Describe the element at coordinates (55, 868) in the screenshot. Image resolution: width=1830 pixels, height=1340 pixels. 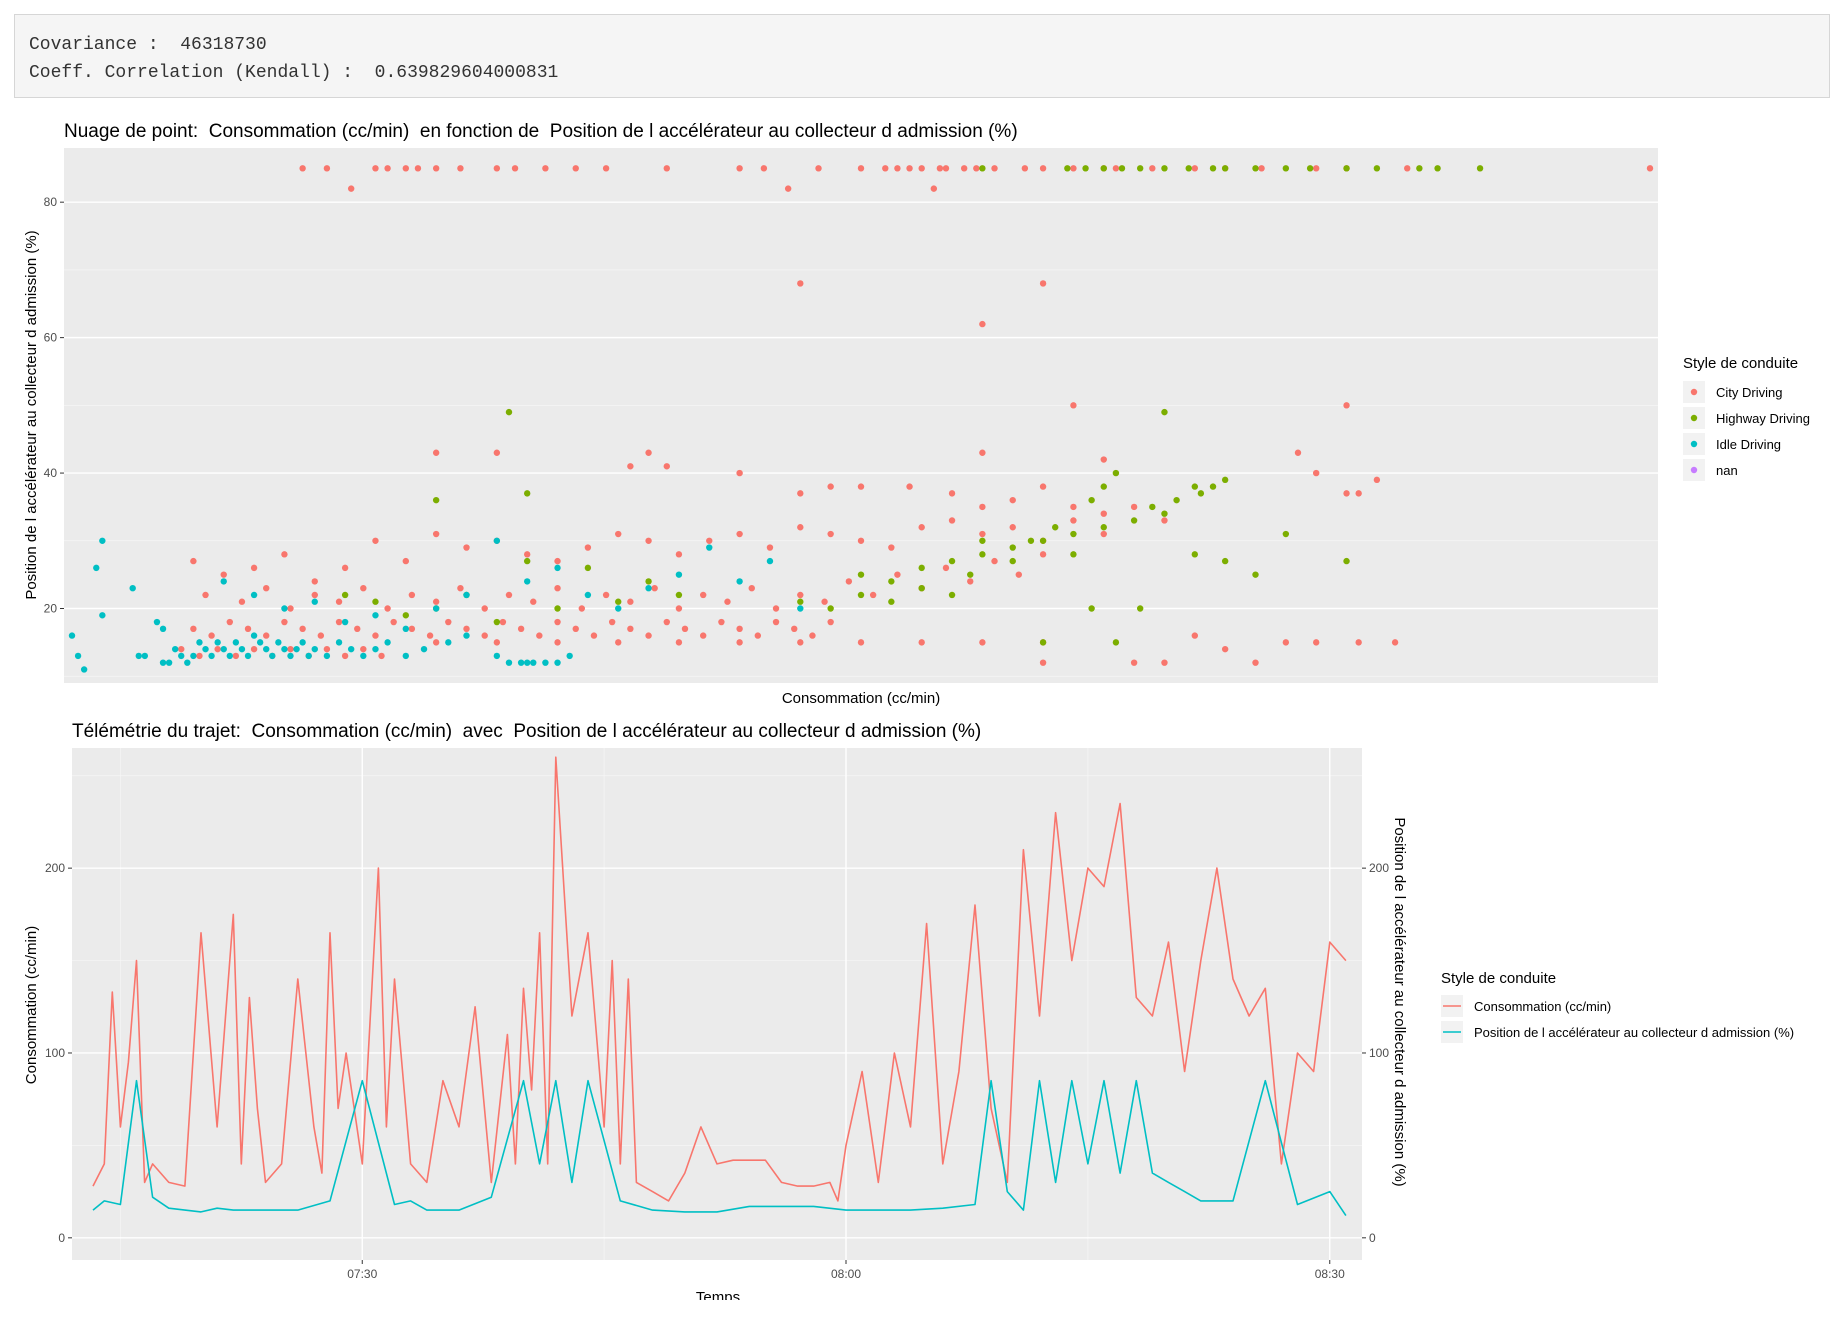
I see `telemetry-y-tick-label: 200` at that location.